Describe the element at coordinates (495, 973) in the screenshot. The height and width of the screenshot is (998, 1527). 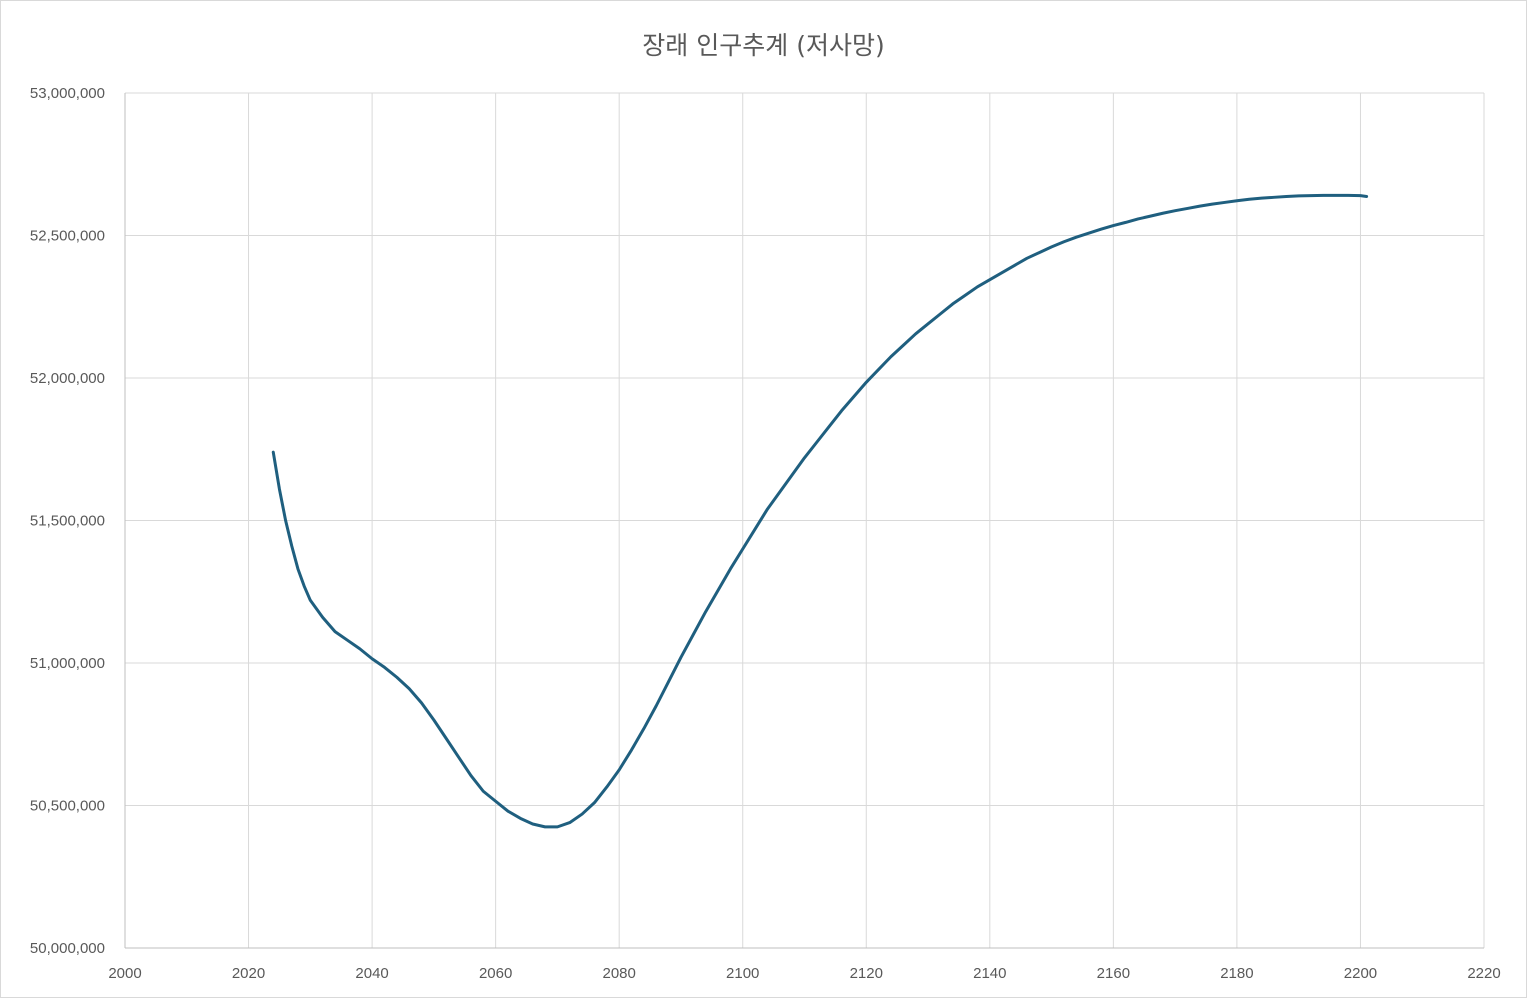
I see `x-tick-label: 2060` at that location.